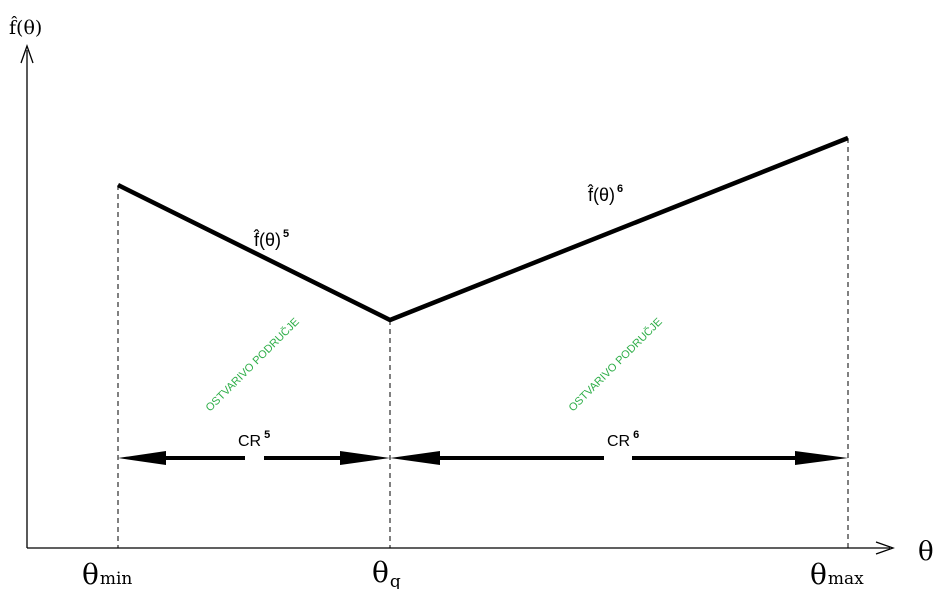 This screenshot has width=936, height=589. I want to click on function-6-label: f̂(θ) 6, so click(605, 194).